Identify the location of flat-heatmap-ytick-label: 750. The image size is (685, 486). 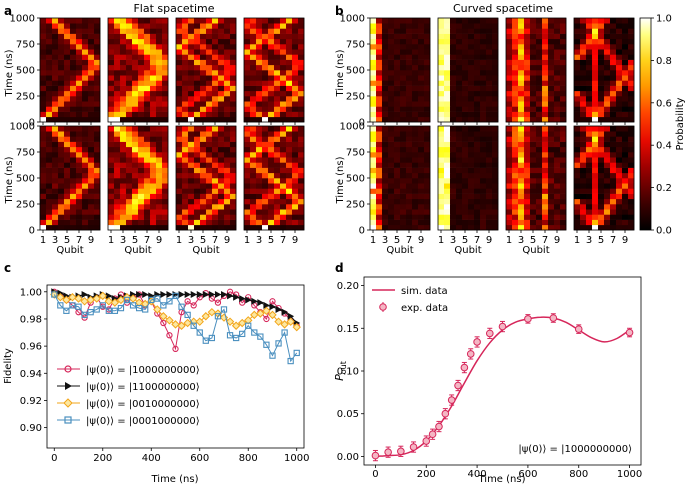
(25, 153).